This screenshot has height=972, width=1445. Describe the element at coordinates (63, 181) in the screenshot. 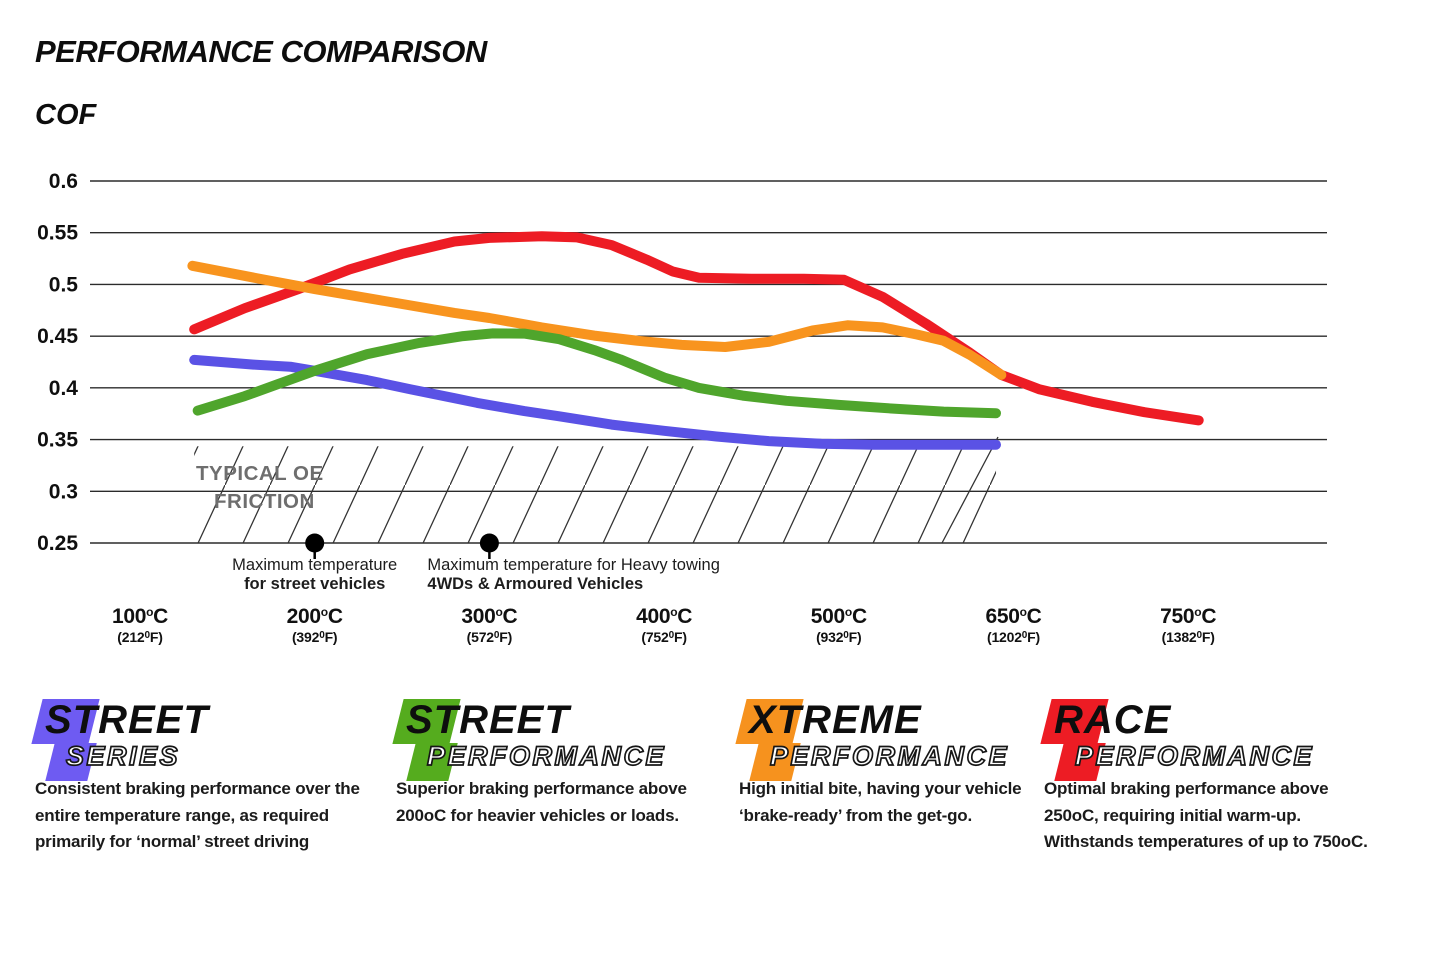

I see `y-tick-label: 0.6` at that location.